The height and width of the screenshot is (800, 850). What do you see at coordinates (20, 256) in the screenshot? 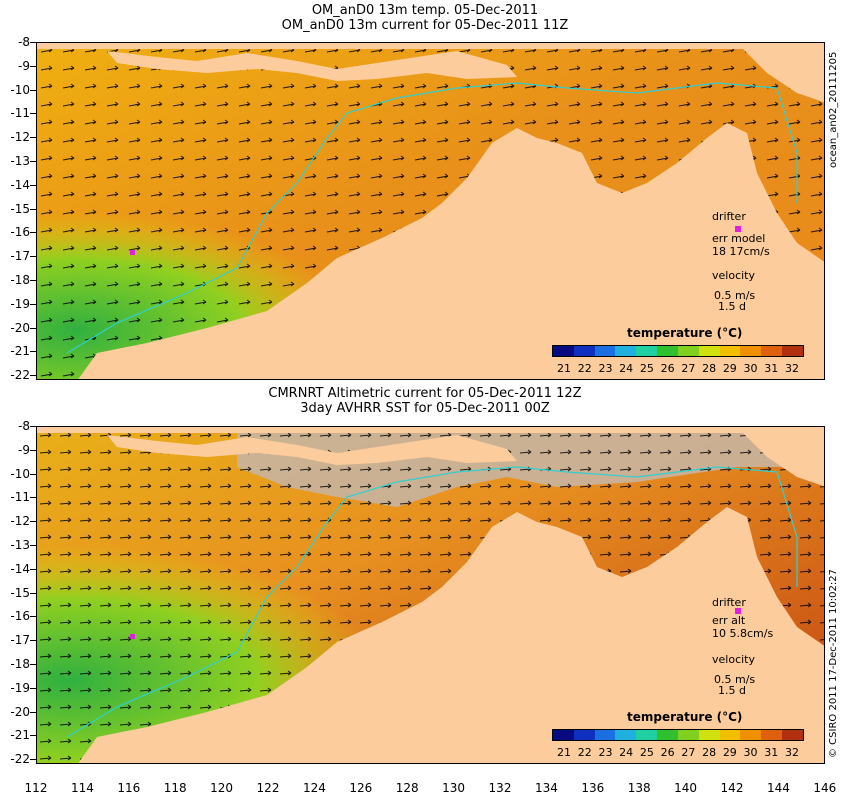
I see `top-y-tick-label: -17` at bounding box center [20, 256].